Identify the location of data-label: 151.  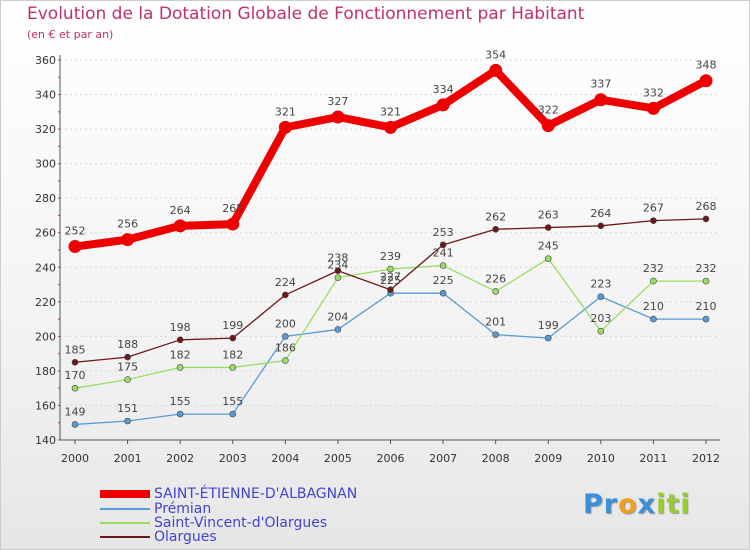
(127, 408).